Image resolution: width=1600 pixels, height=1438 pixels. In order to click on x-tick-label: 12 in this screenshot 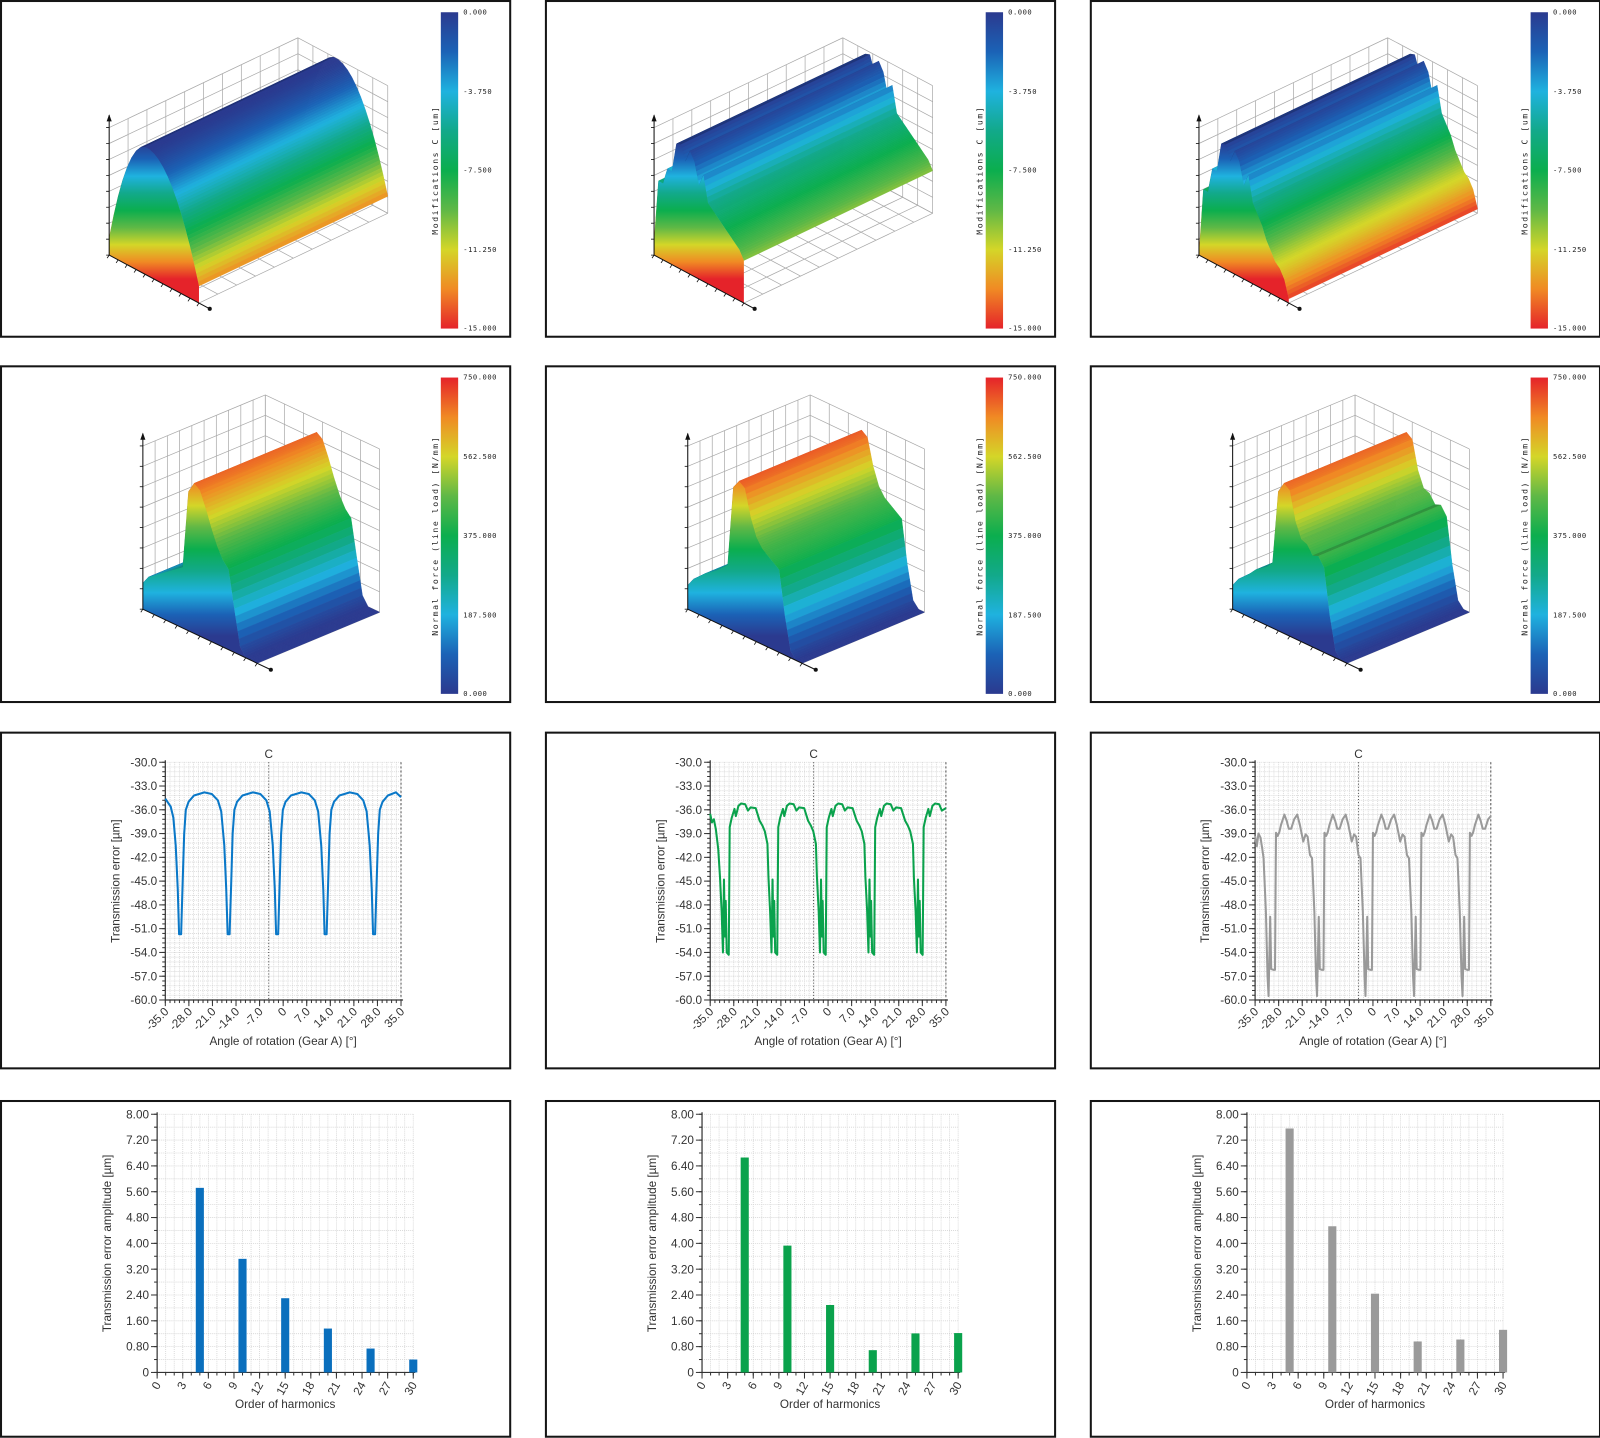, I will do `click(802, 1389)`.